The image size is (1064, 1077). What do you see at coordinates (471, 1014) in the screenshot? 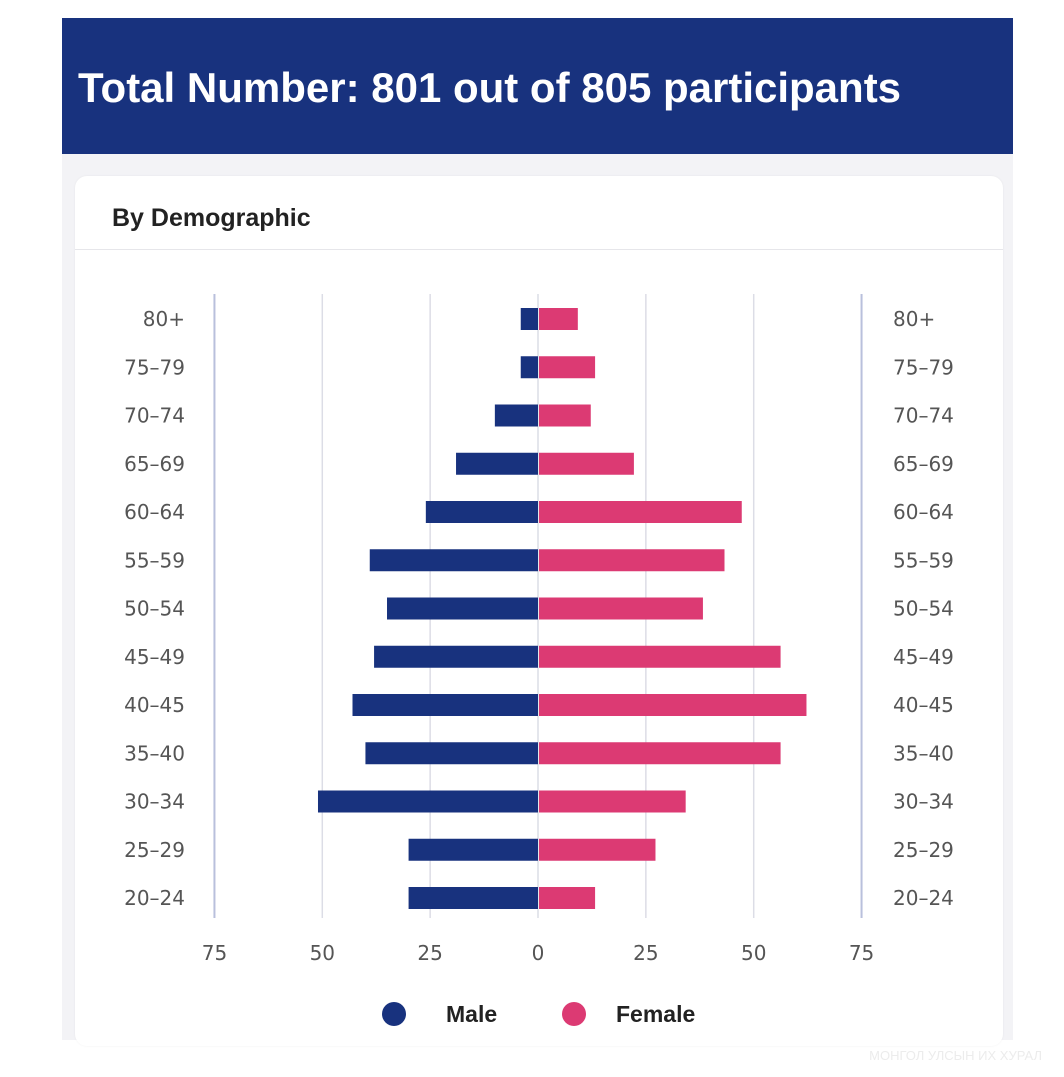
I see `legend-male-label: Male` at bounding box center [471, 1014].